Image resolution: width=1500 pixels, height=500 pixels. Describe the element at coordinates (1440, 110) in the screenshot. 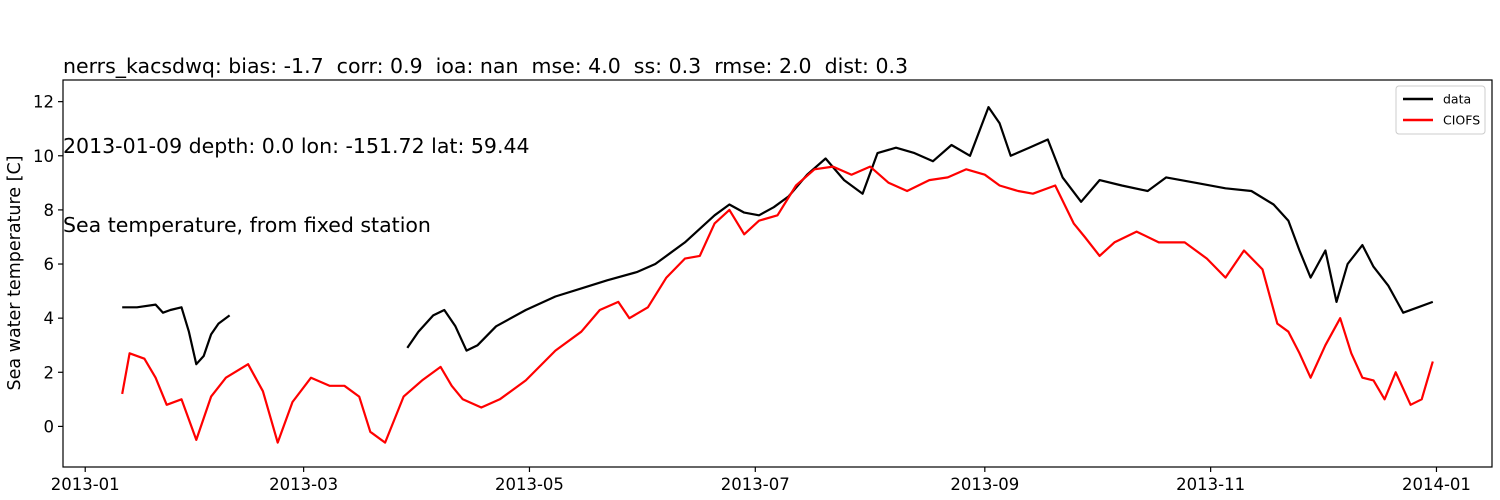

I see `legend: data CIOFS` at that location.